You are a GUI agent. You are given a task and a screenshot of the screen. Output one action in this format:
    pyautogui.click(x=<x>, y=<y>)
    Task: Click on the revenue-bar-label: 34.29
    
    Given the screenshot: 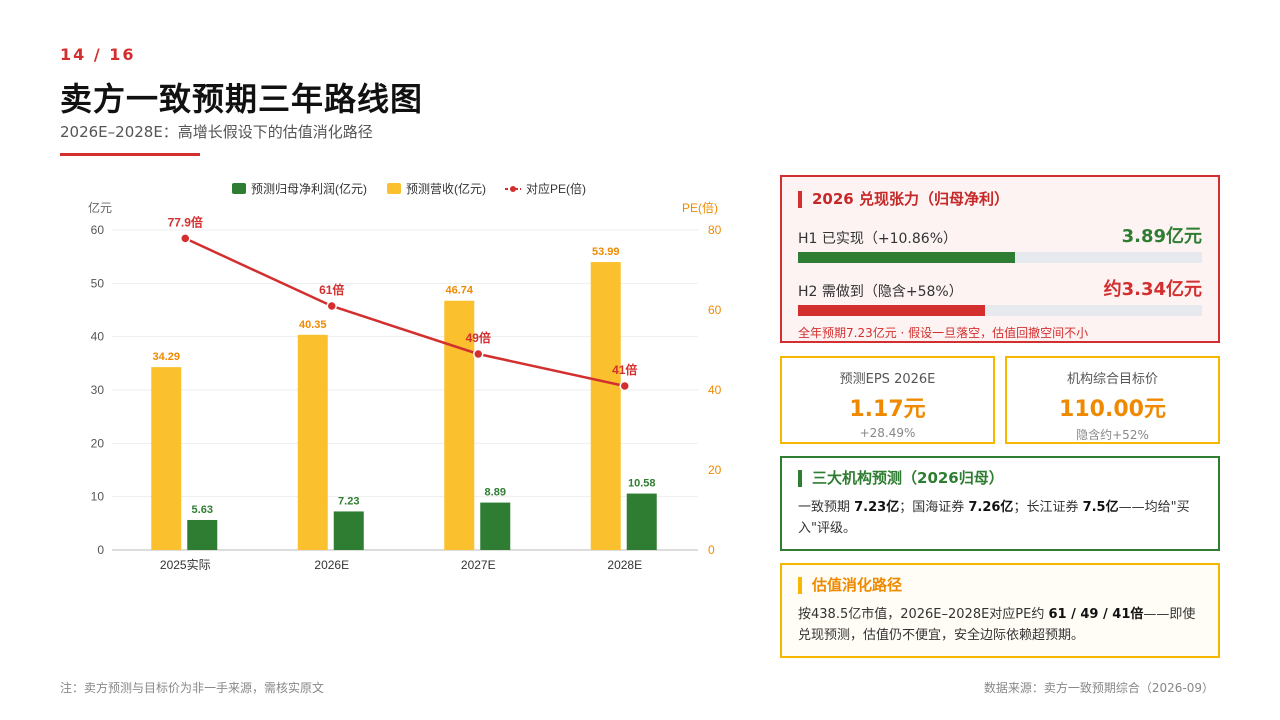 What is the action you would take?
    pyautogui.click(x=166, y=357)
    